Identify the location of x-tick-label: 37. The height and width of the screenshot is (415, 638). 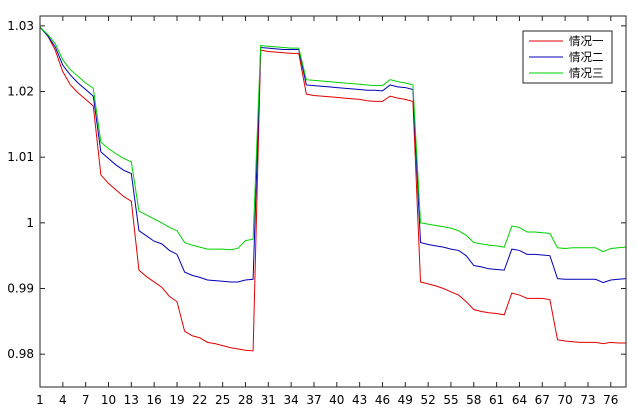
(313, 400).